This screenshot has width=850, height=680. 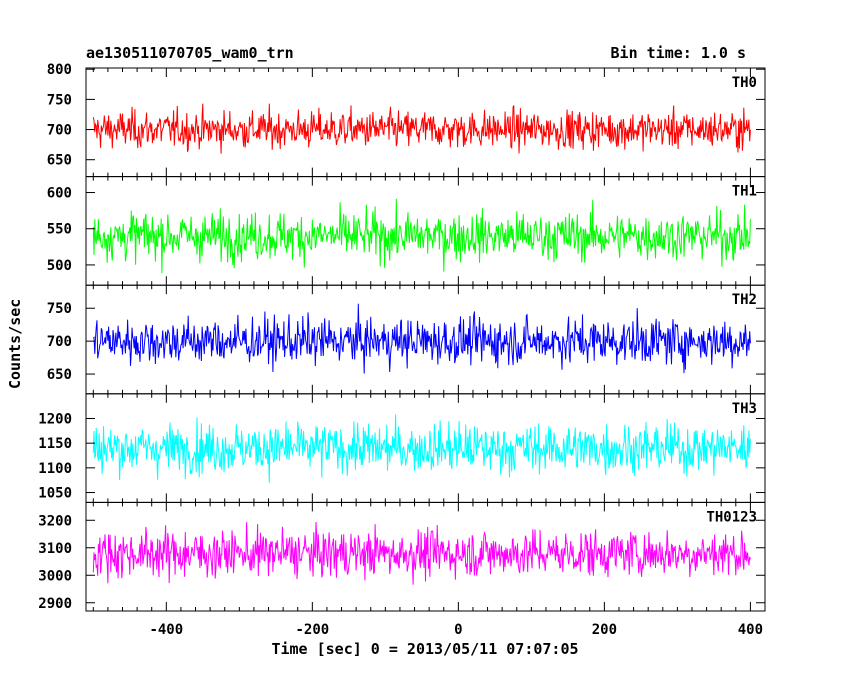 I want to click on y-tick-label: 800, so click(x=59, y=70).